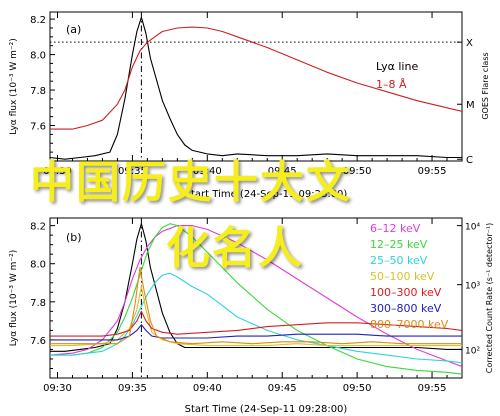 The height and width of the screenshot is (416, 500). I want to click on series-100-300-kev, so click(256, 323).